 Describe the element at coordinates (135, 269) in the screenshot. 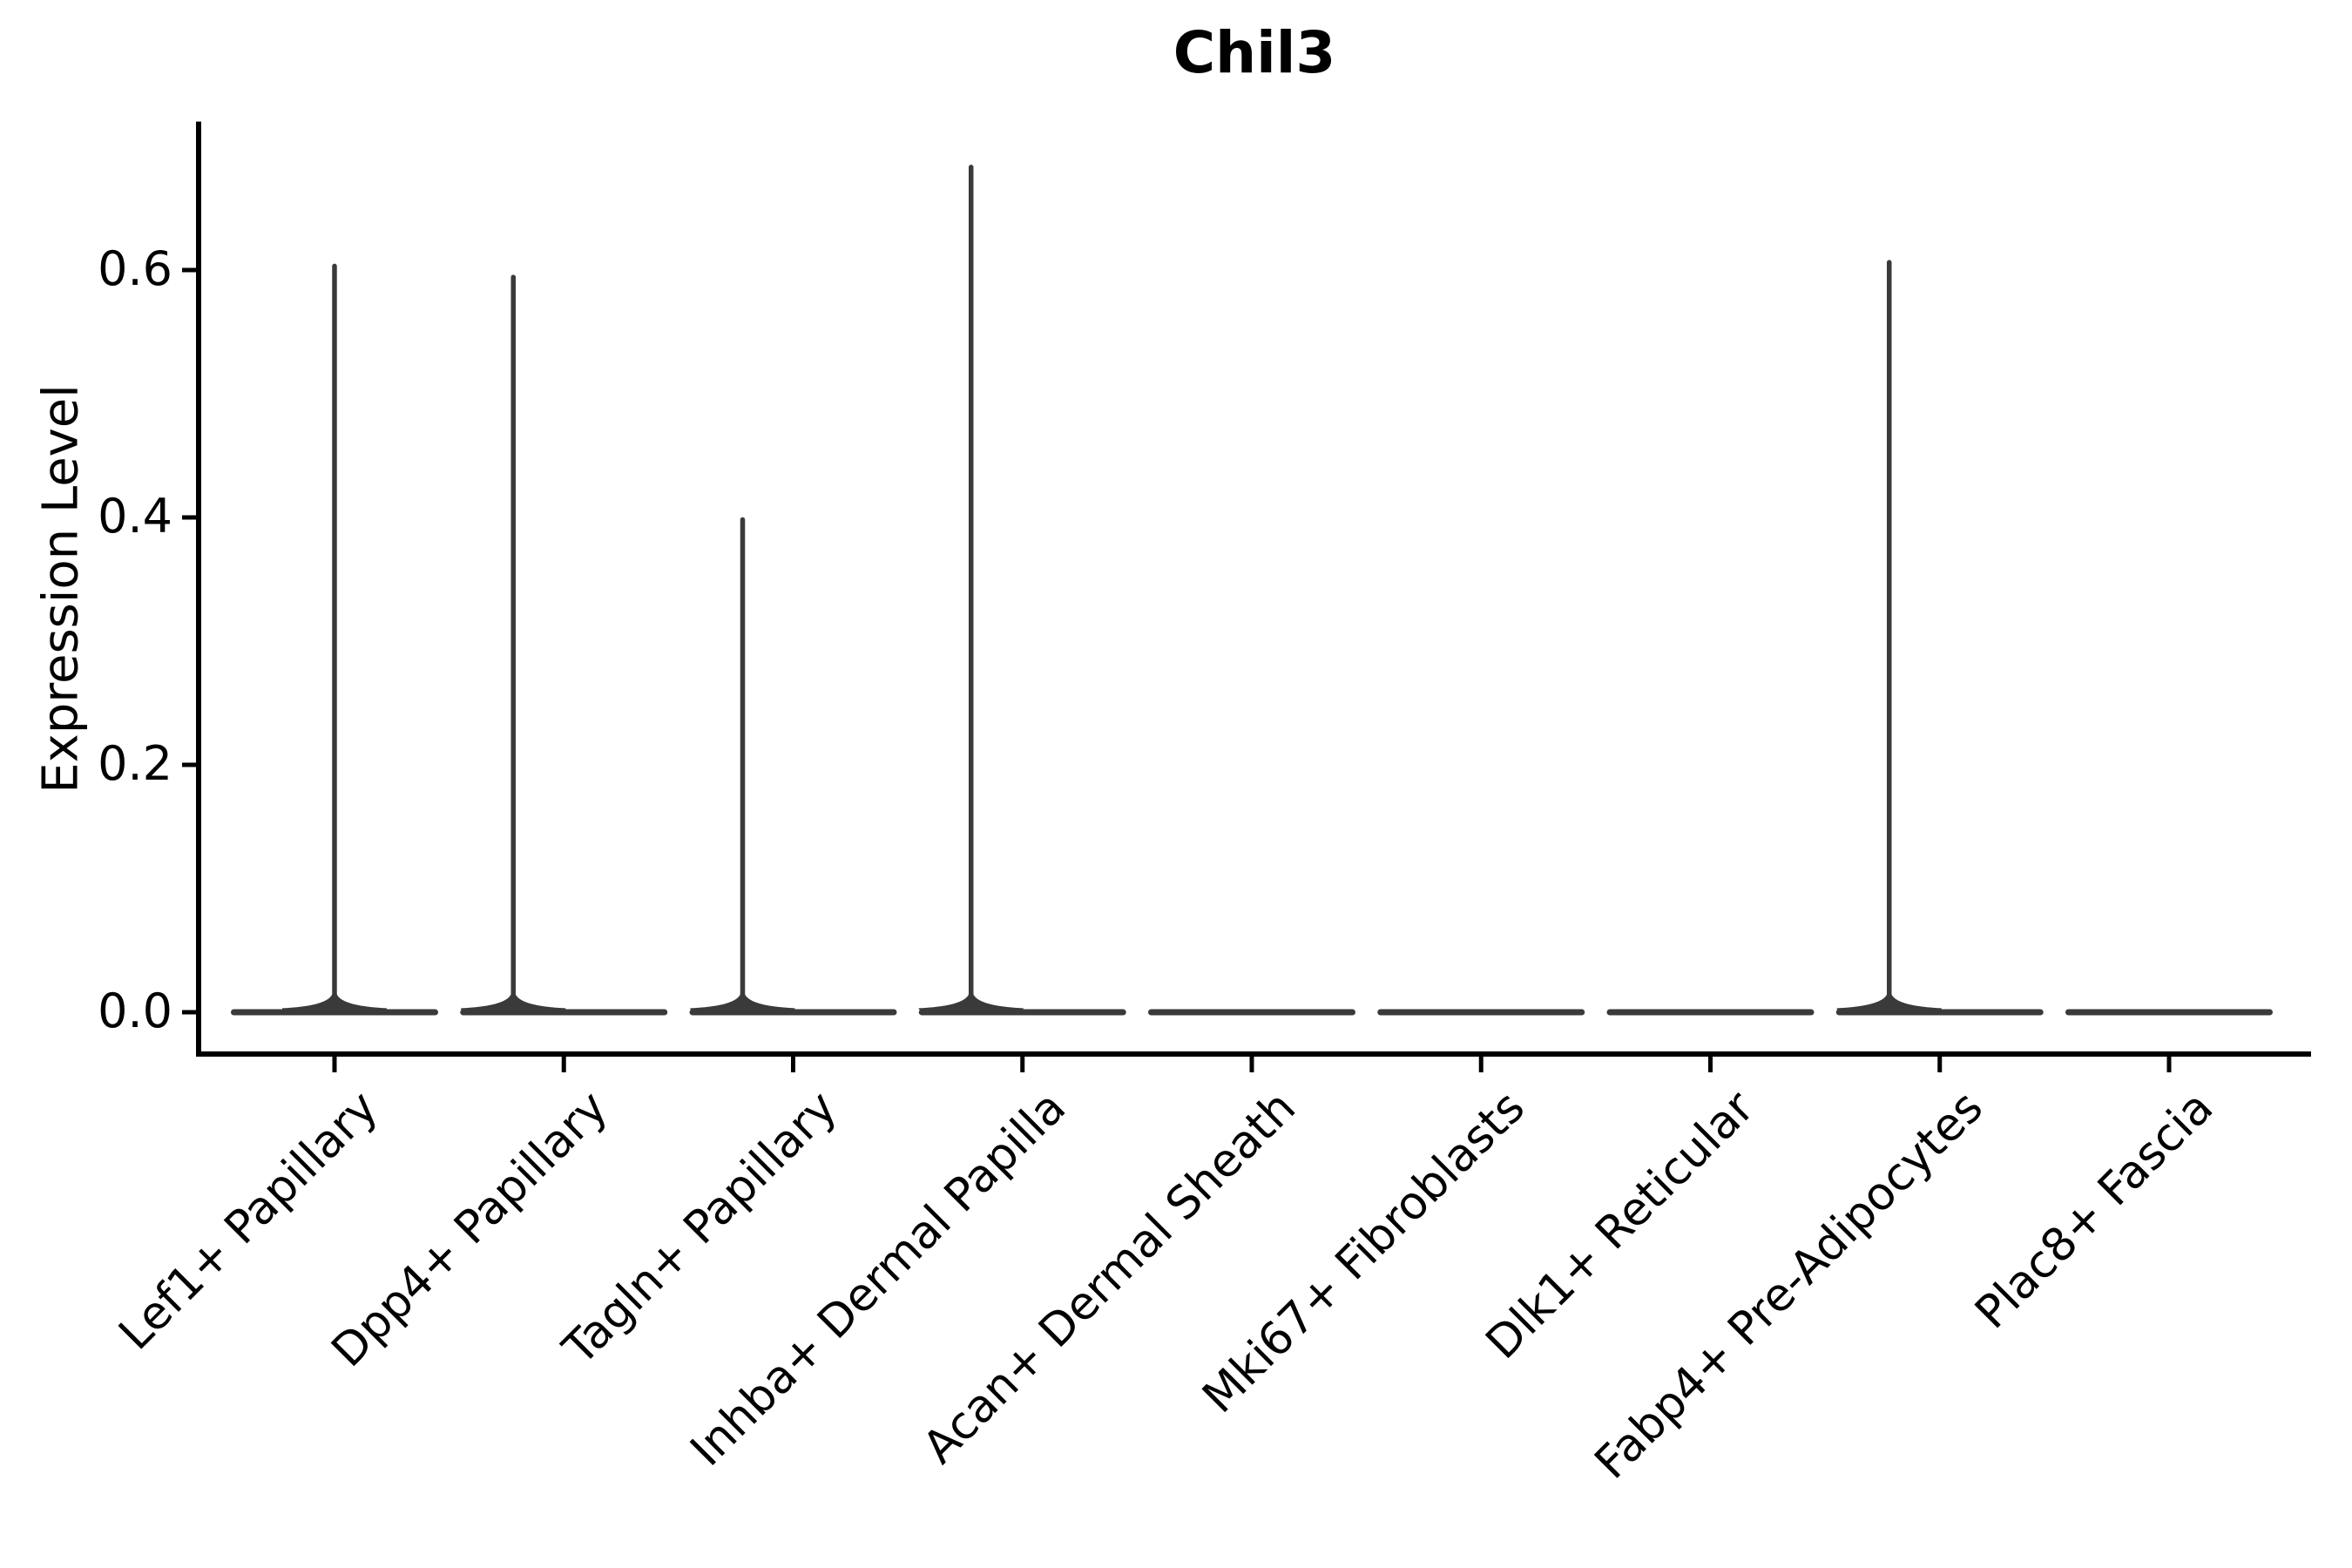

I see `y-tick-label: 0.6` at that location.